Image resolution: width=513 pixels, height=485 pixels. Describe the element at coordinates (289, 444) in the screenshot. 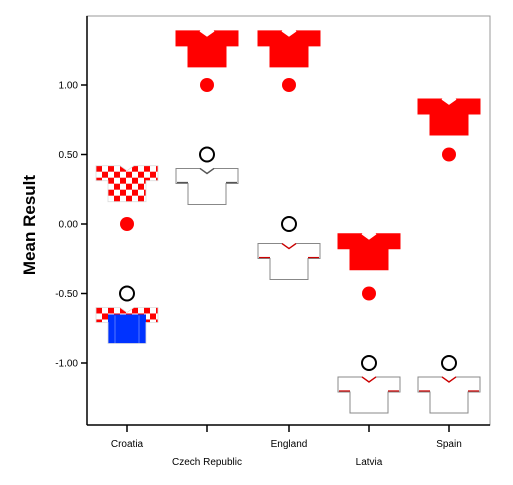

I see `x-tick-label: England` at that location.